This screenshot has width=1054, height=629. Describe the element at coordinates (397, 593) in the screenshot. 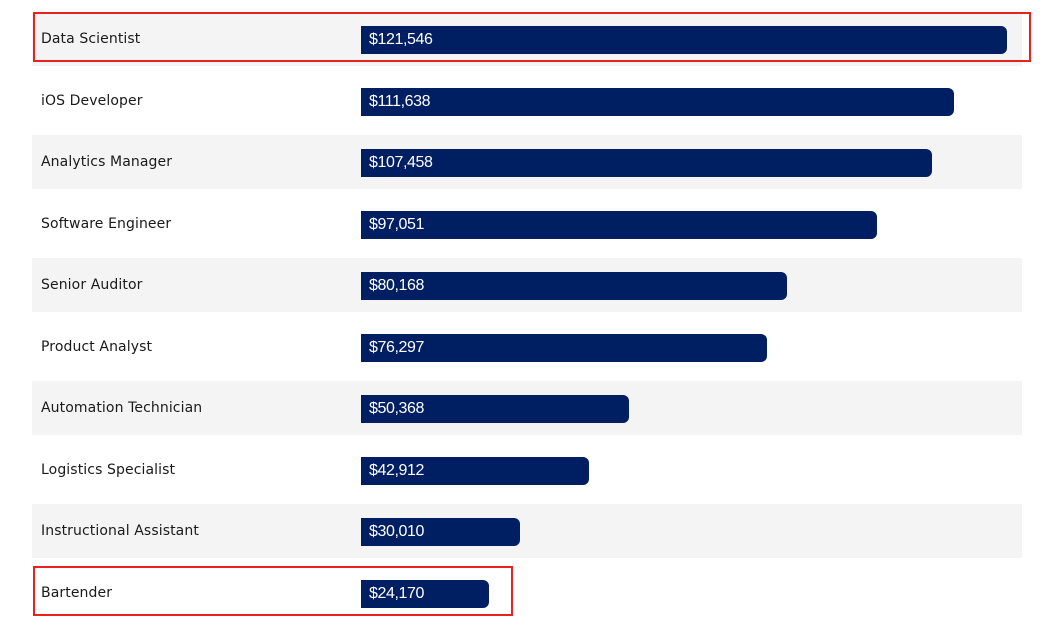

I see `bar-value-label: $24,170` at that location.